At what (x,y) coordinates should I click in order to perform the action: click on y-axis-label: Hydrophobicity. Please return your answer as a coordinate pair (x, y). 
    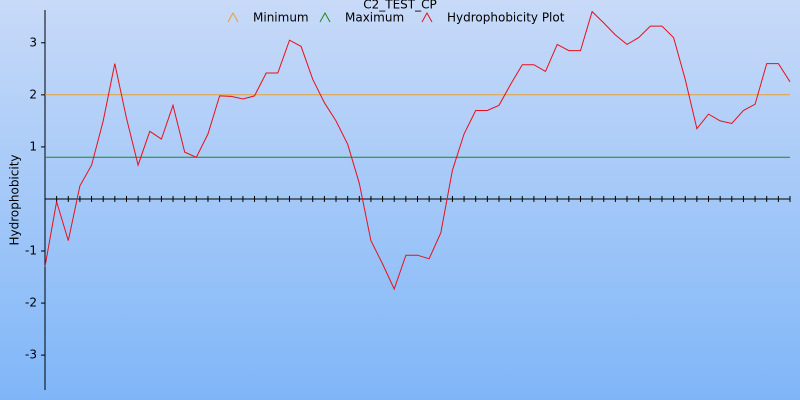
    Looking at the image, I should click on (15, 199).